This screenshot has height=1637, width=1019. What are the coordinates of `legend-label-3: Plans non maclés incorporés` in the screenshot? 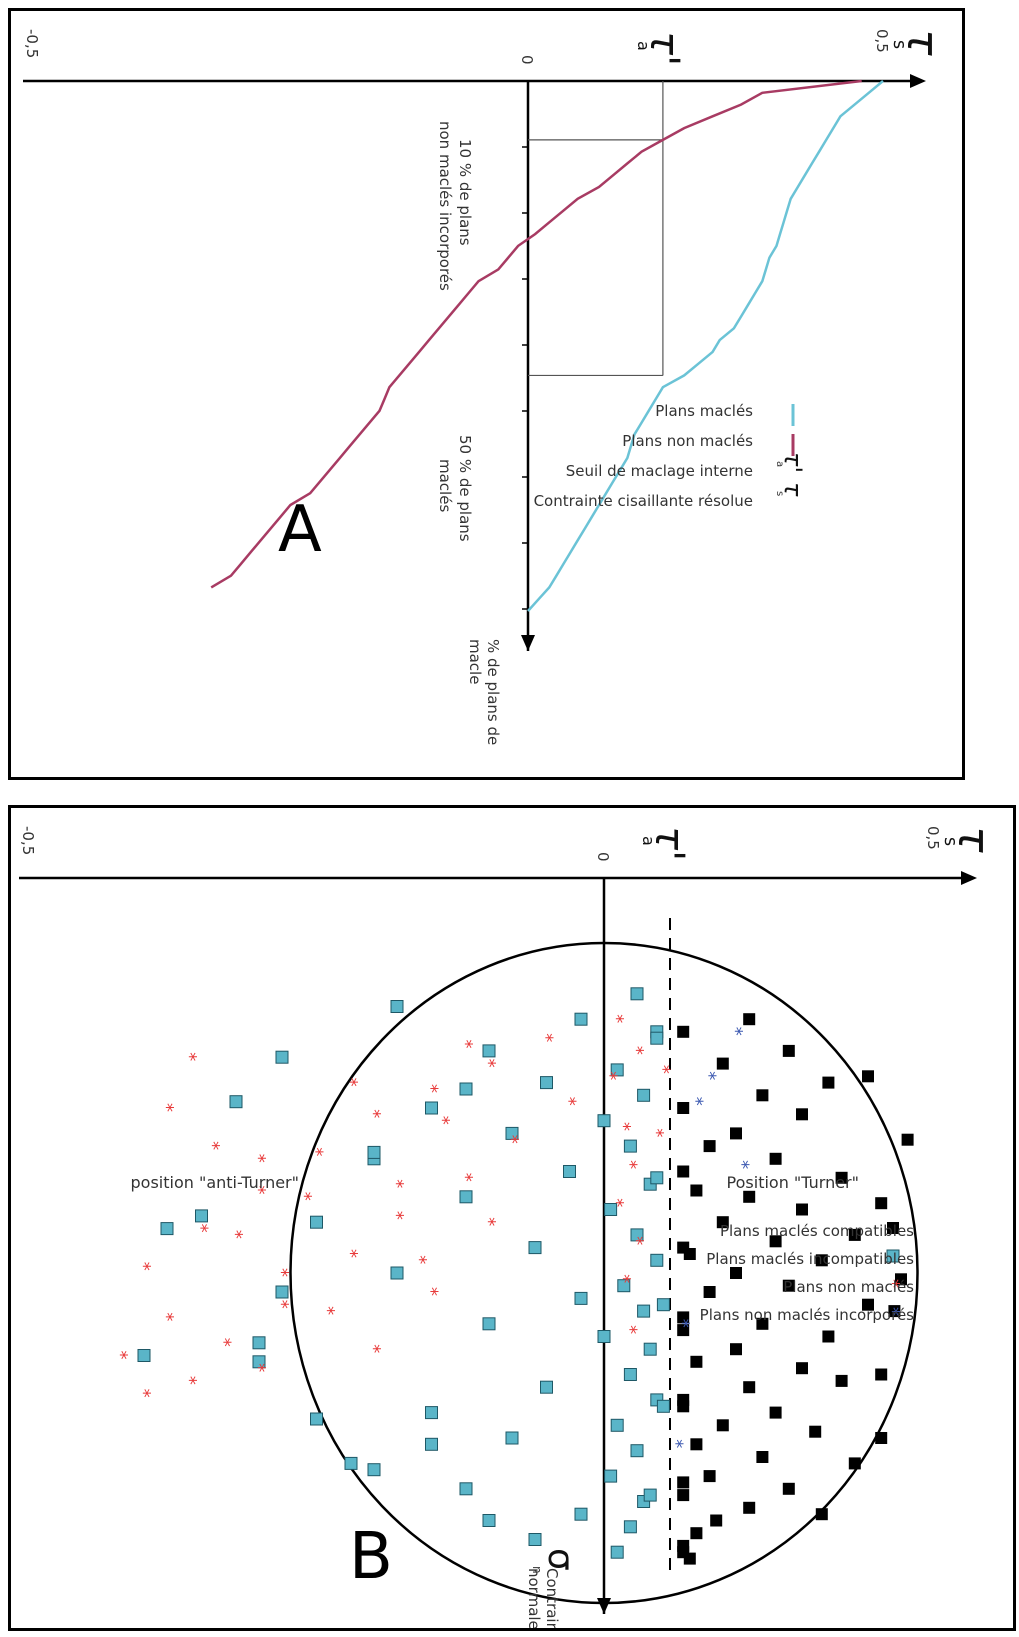 It's located at (807, 1315).